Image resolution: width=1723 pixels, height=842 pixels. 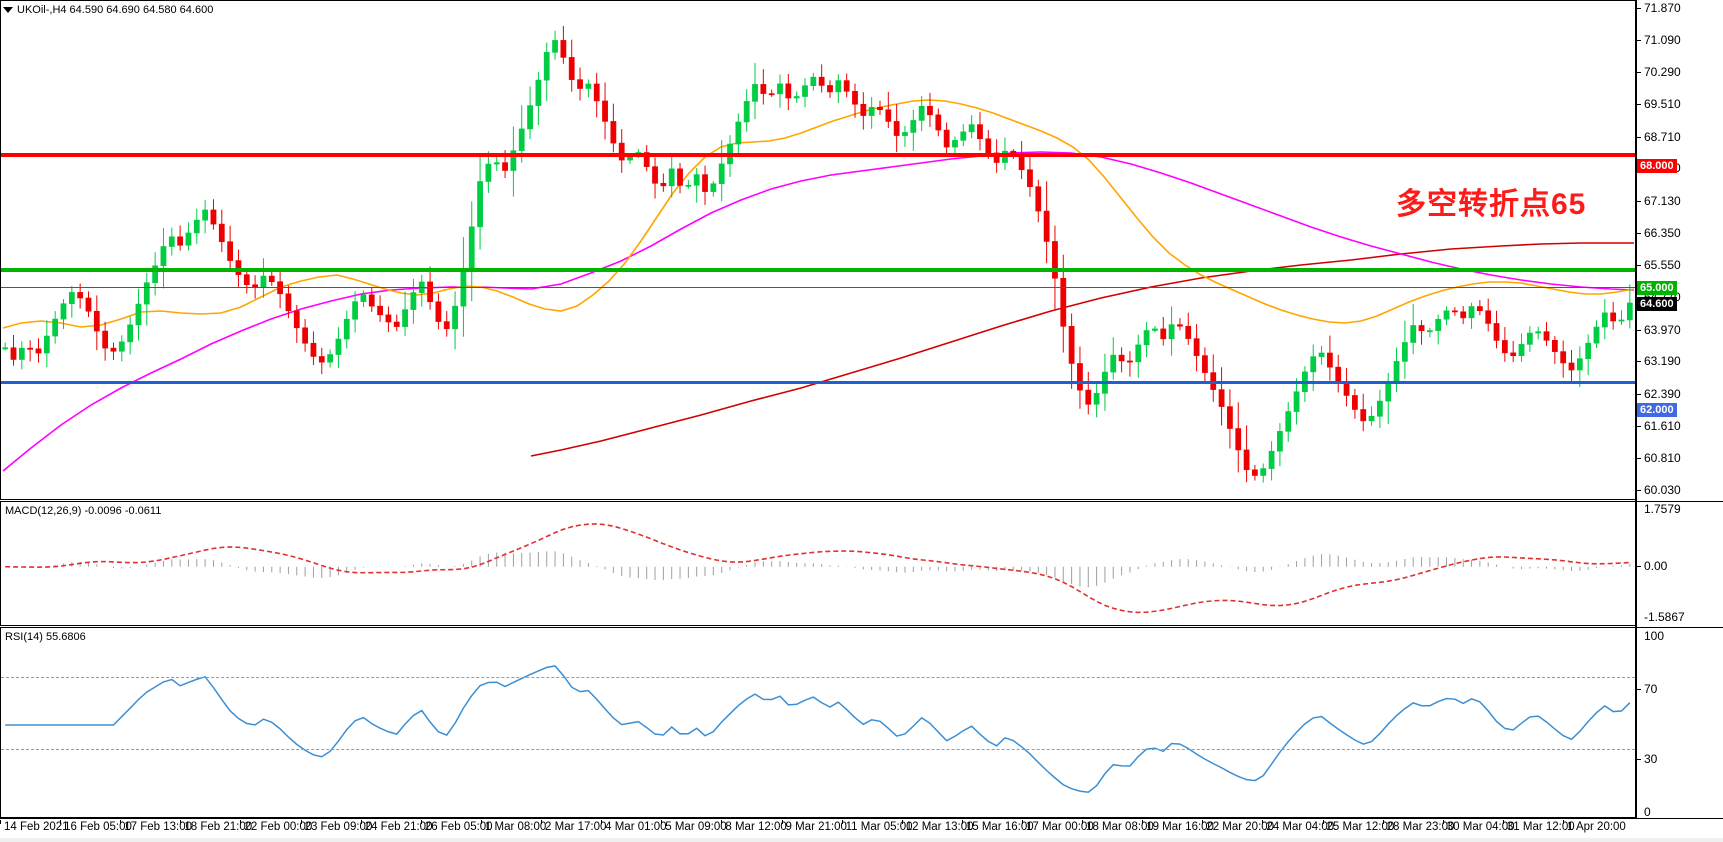 What do you see at coordinates (1491, 204) in the screenshot?
I see `chart-annotation-text: 多空转折点65` at bounding box center [1491, 204].